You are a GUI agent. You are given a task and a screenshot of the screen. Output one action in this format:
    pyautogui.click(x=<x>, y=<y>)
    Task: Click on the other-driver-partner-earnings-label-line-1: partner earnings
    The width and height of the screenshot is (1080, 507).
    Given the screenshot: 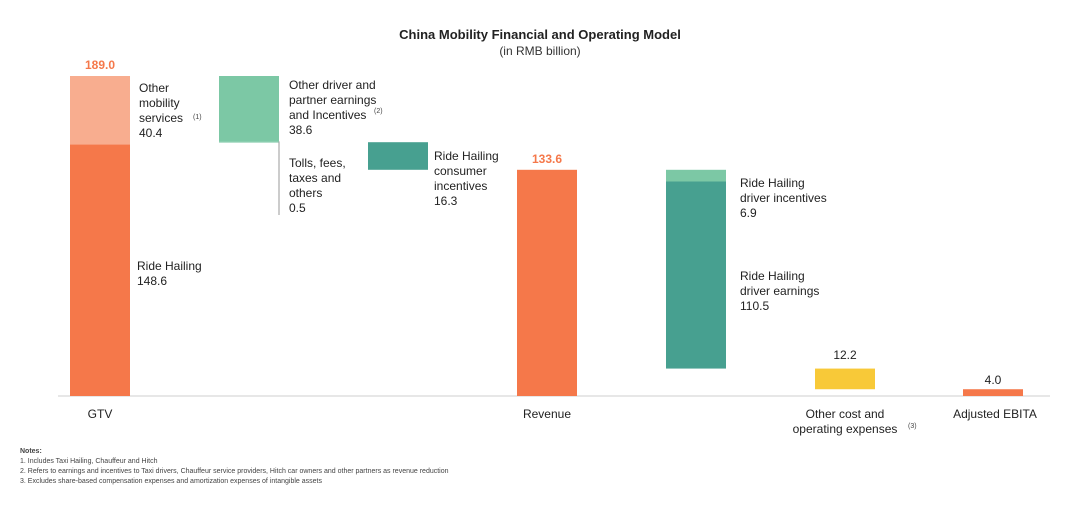 What is the action you would take?
    pyautogui.click(x=332, y=100)
    